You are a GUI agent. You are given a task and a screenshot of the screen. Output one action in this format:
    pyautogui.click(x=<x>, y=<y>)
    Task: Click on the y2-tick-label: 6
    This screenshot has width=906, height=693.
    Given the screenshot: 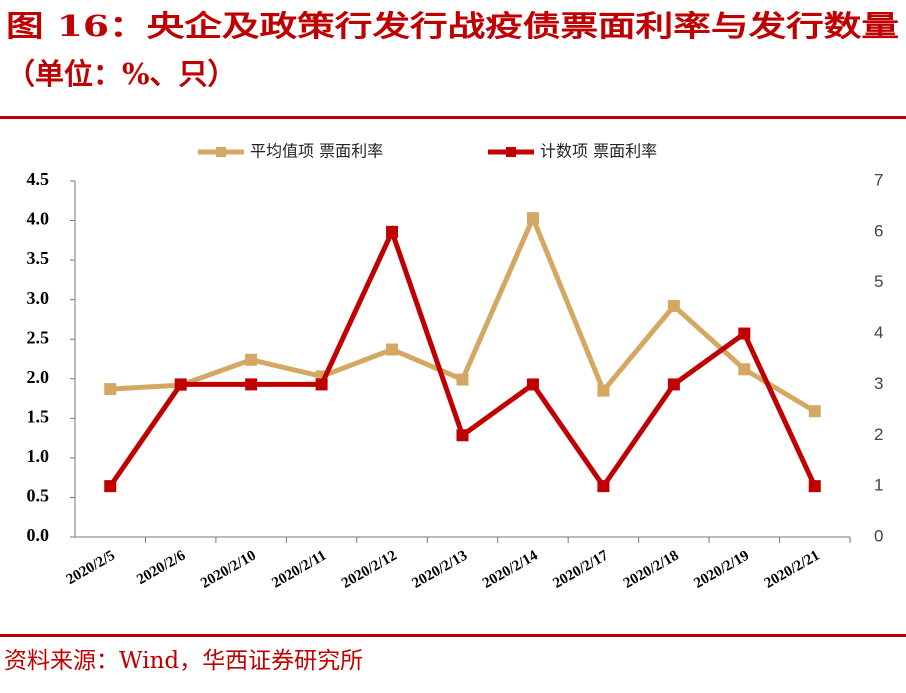 What is the action you would take?
    pyautogui.click(x=878, y=230)
    